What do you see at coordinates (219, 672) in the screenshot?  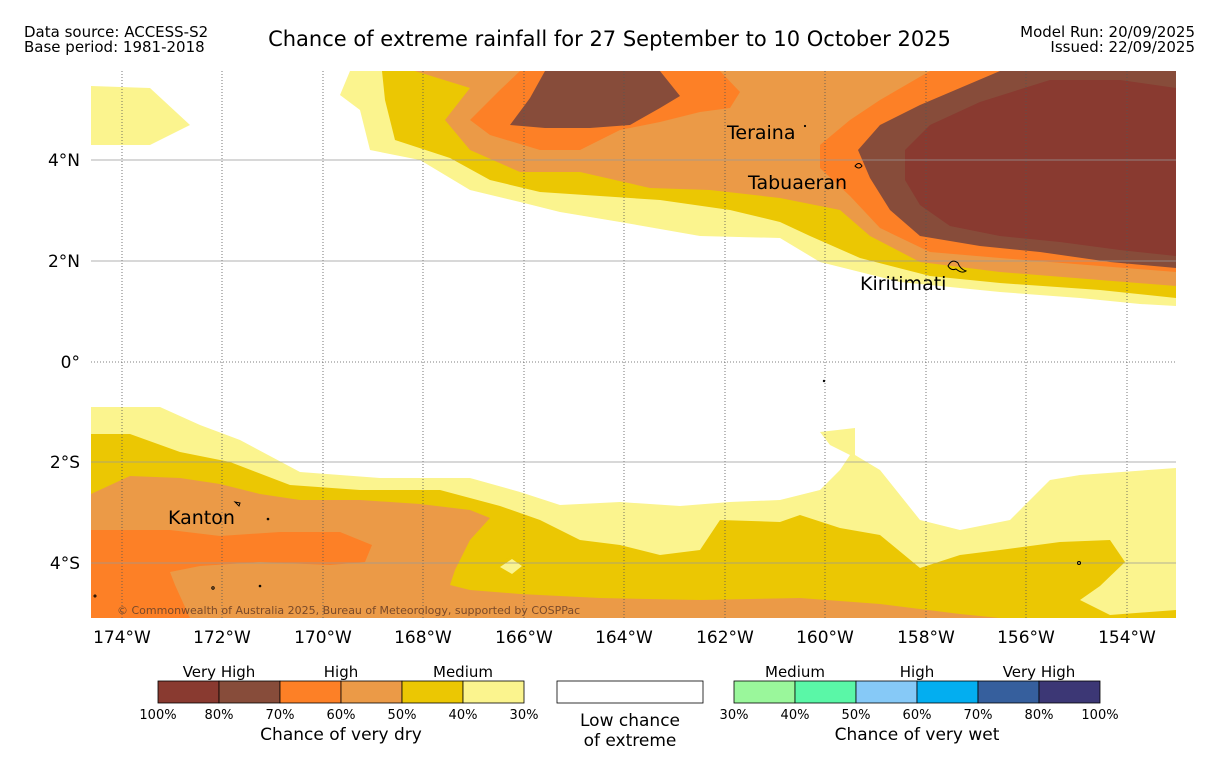 I see `legend-dry-group-label: Very High` at bounding box center [219, 672].